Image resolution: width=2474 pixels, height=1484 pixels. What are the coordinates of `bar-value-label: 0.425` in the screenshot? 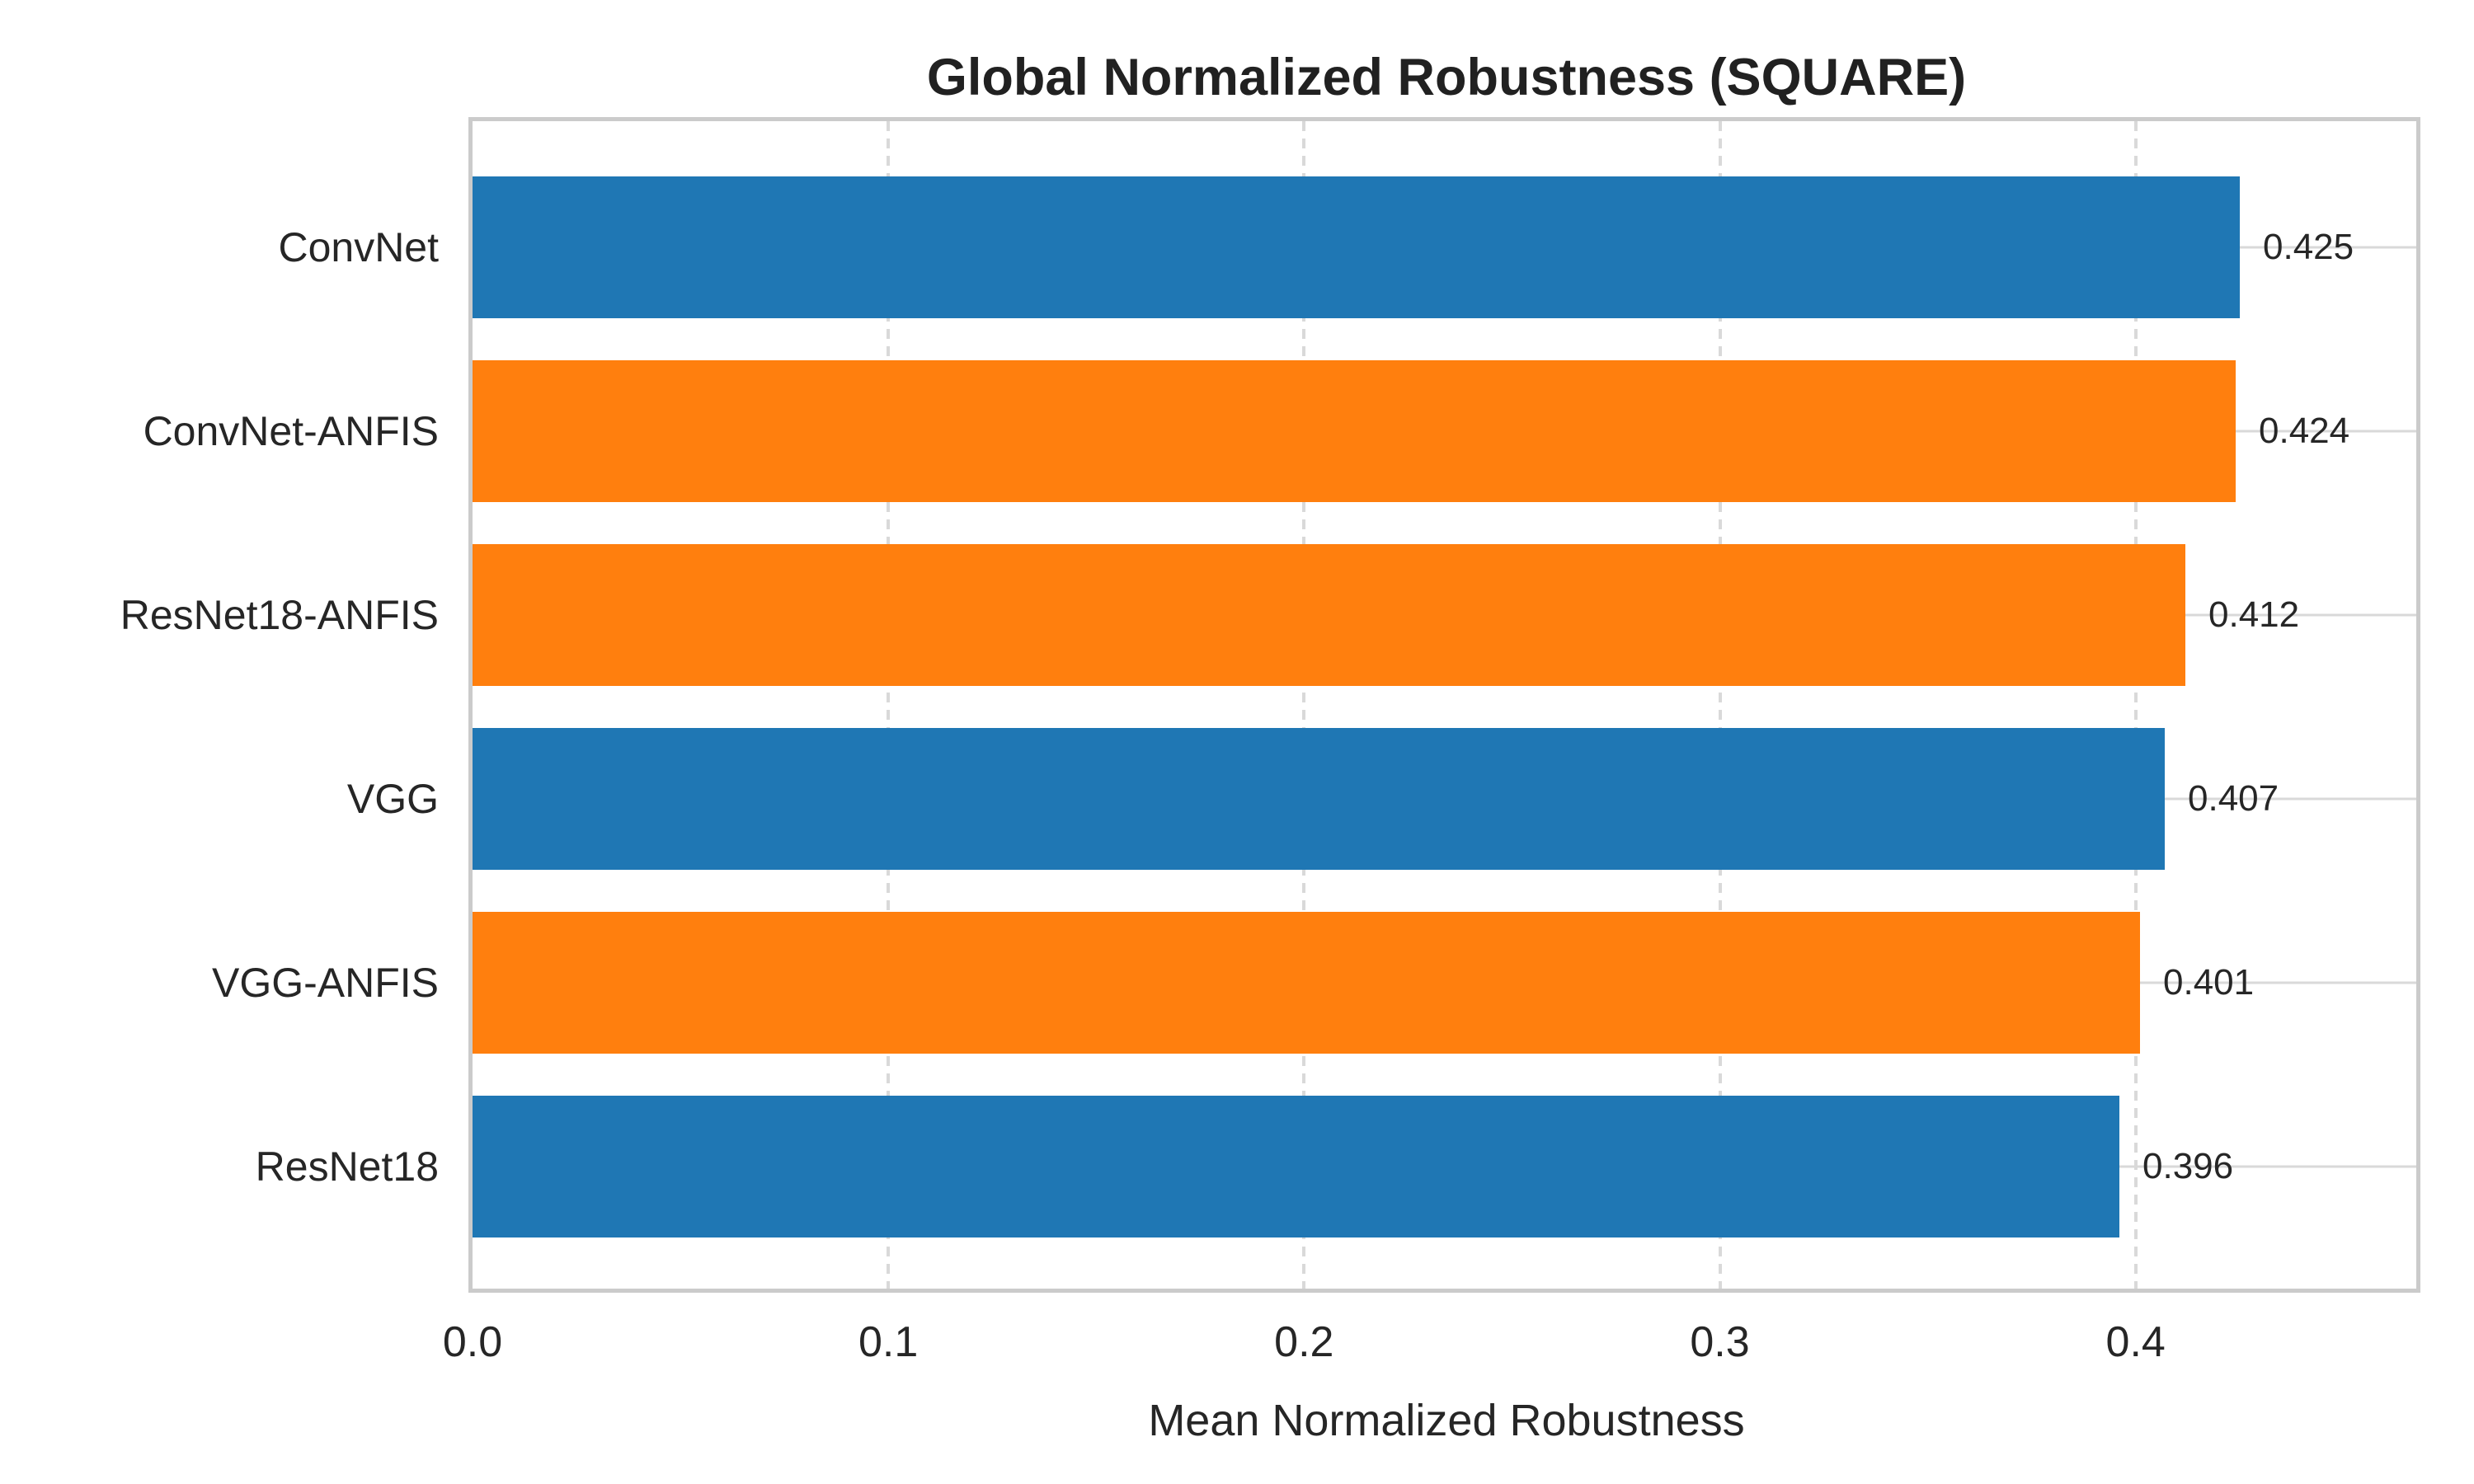 It's located at (2308, 247).